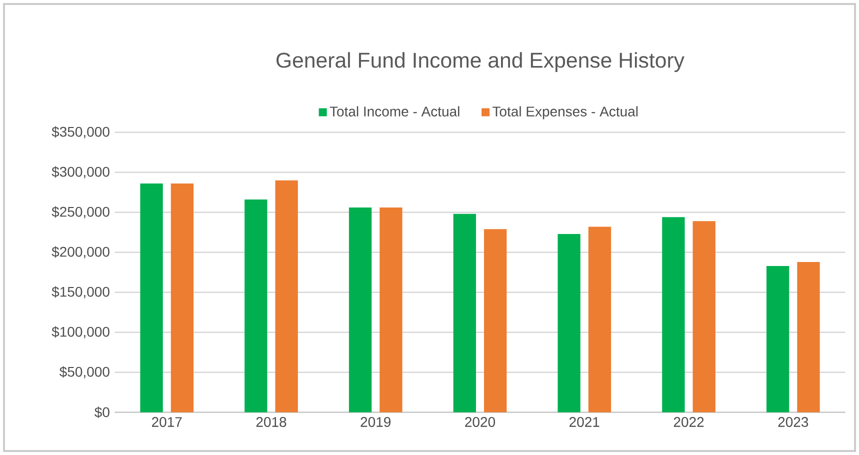  What do you see at coordinates (81, 292) in the screenshot?
I see `y-tick-label: $150,000` at bounding box center [81, 292].